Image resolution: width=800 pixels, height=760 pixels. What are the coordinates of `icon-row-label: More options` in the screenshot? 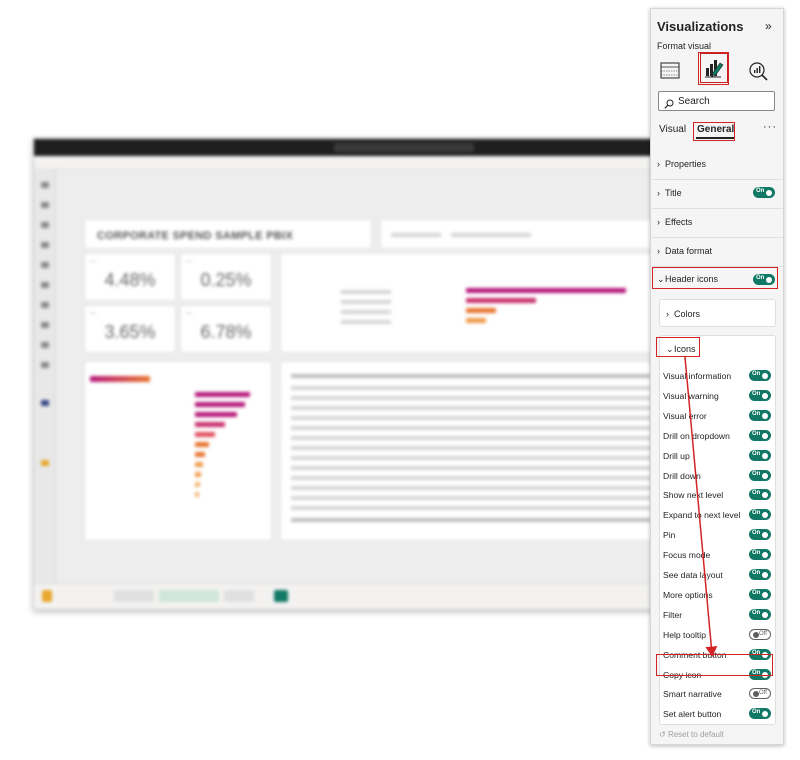 It's located at (688, 595).